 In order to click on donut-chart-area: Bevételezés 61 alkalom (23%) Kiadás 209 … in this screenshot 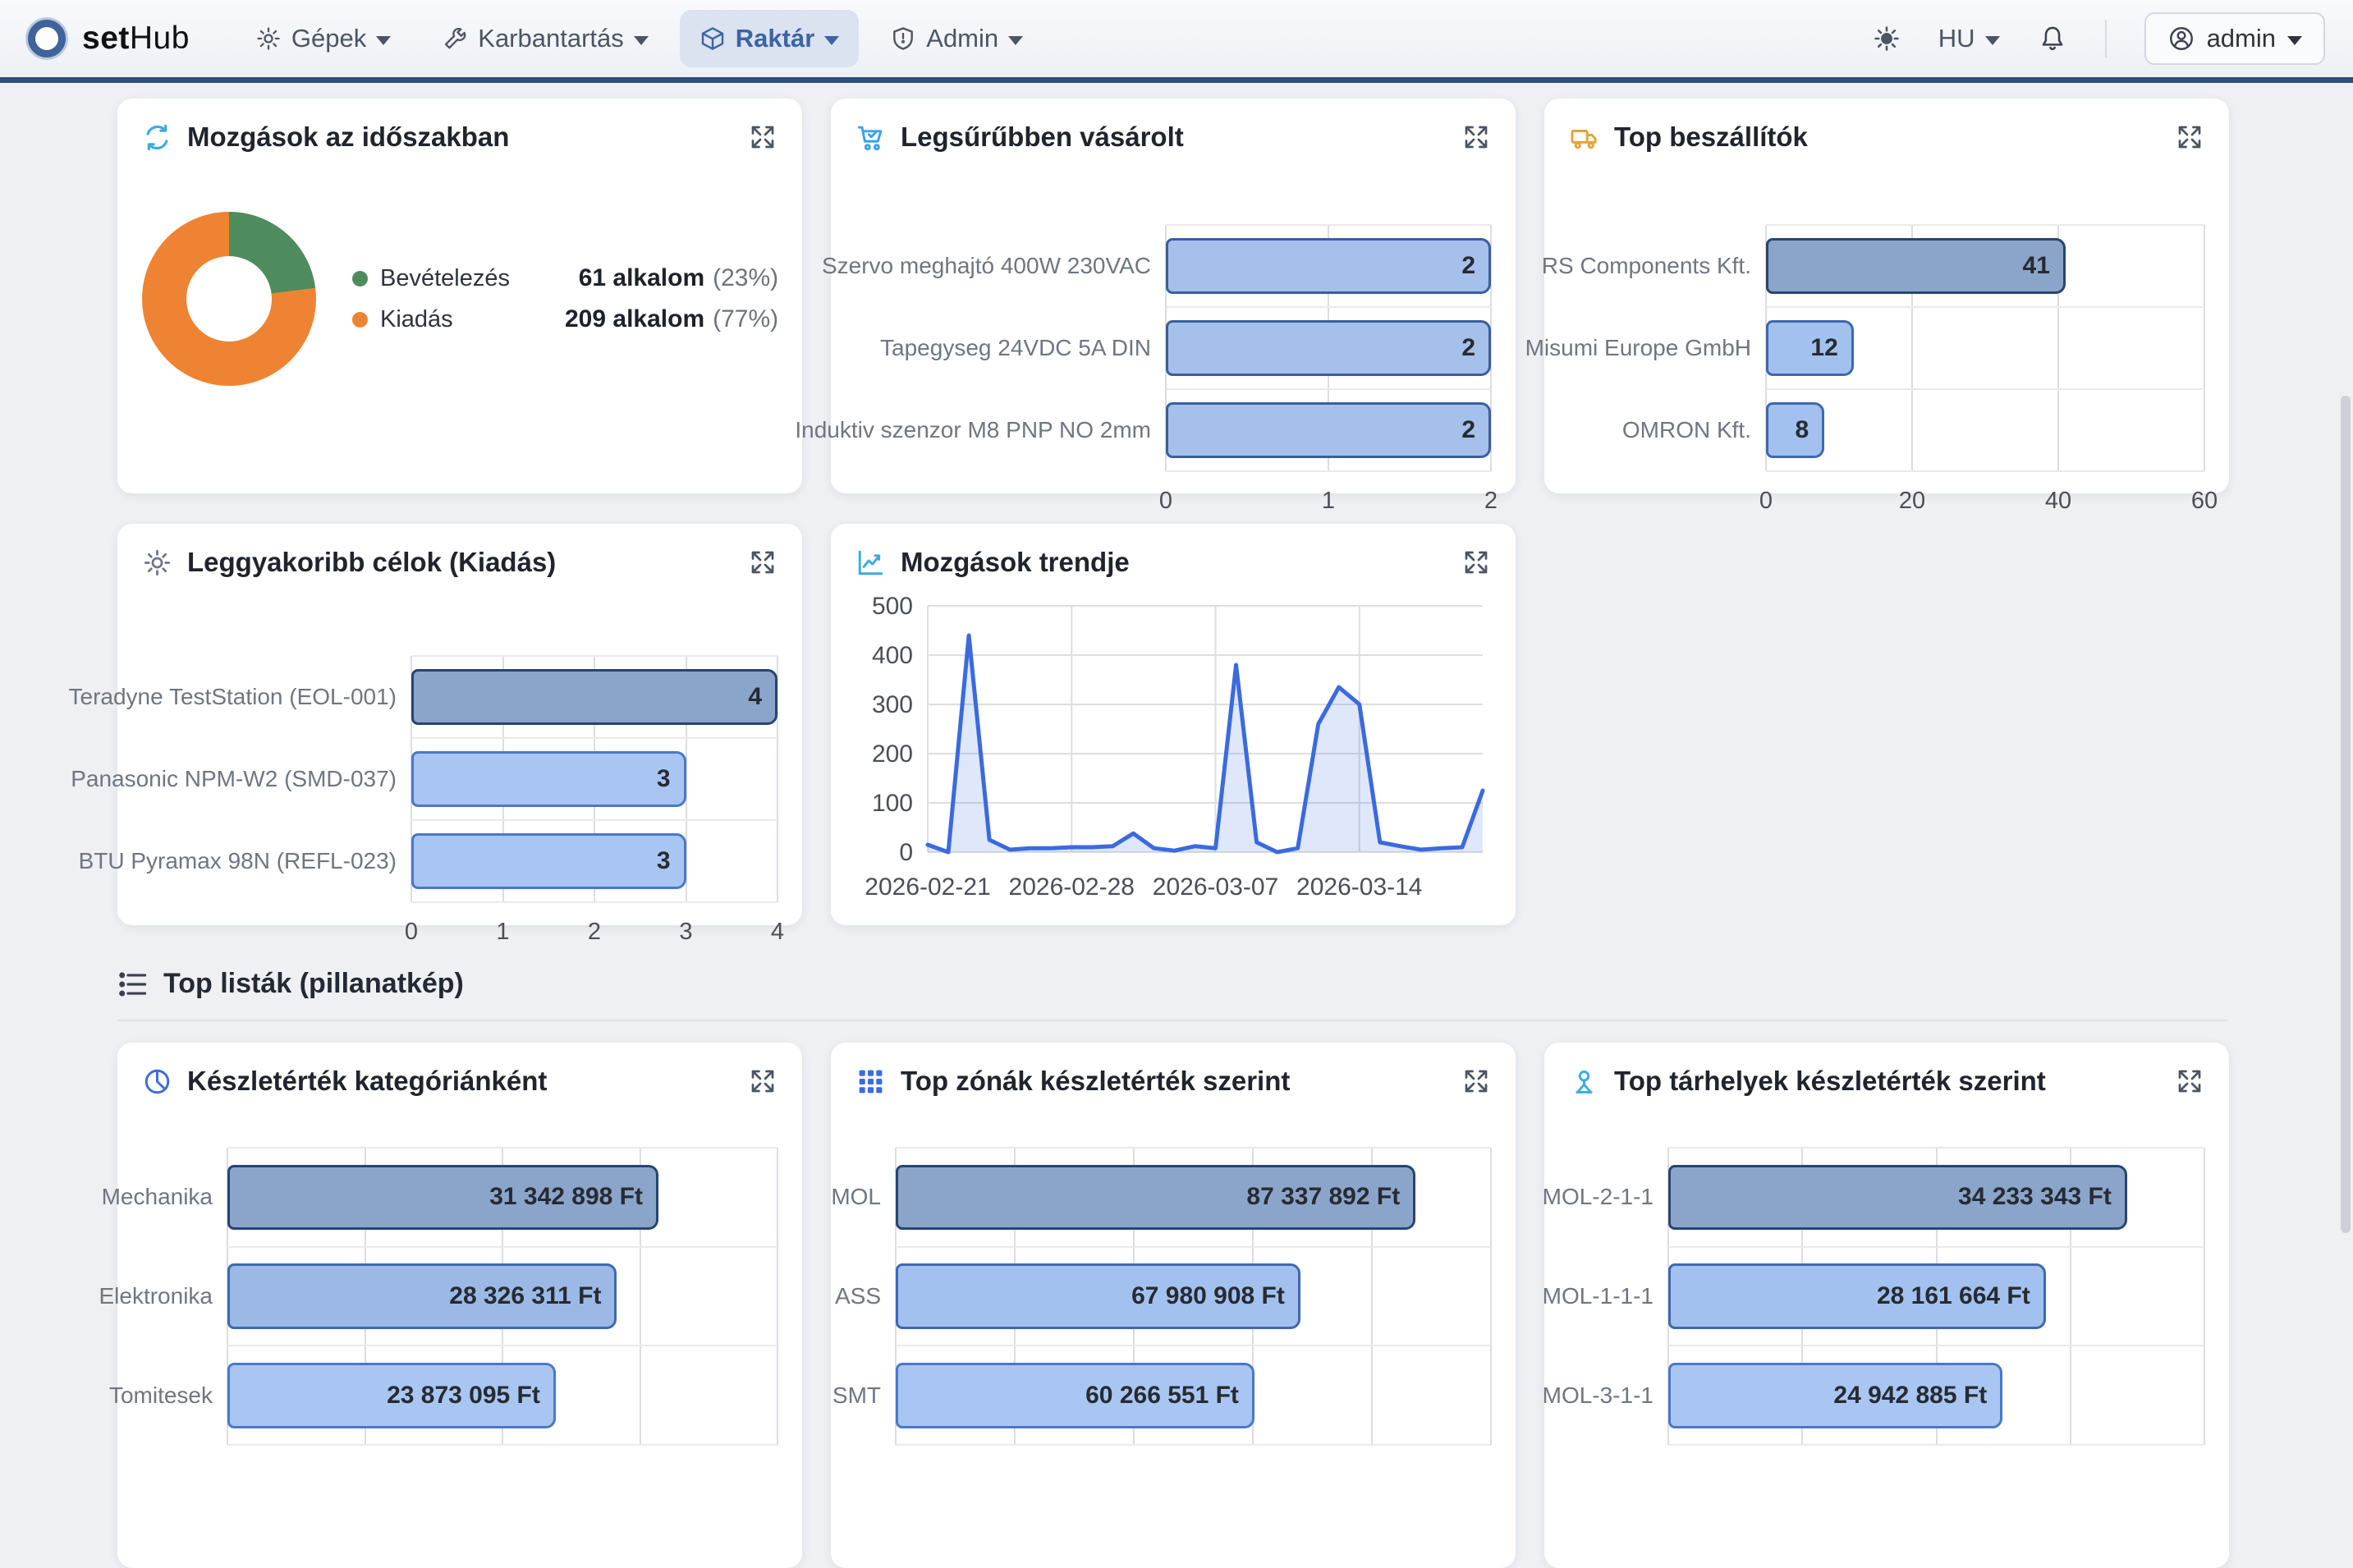, I will do `click(460, 299)`.